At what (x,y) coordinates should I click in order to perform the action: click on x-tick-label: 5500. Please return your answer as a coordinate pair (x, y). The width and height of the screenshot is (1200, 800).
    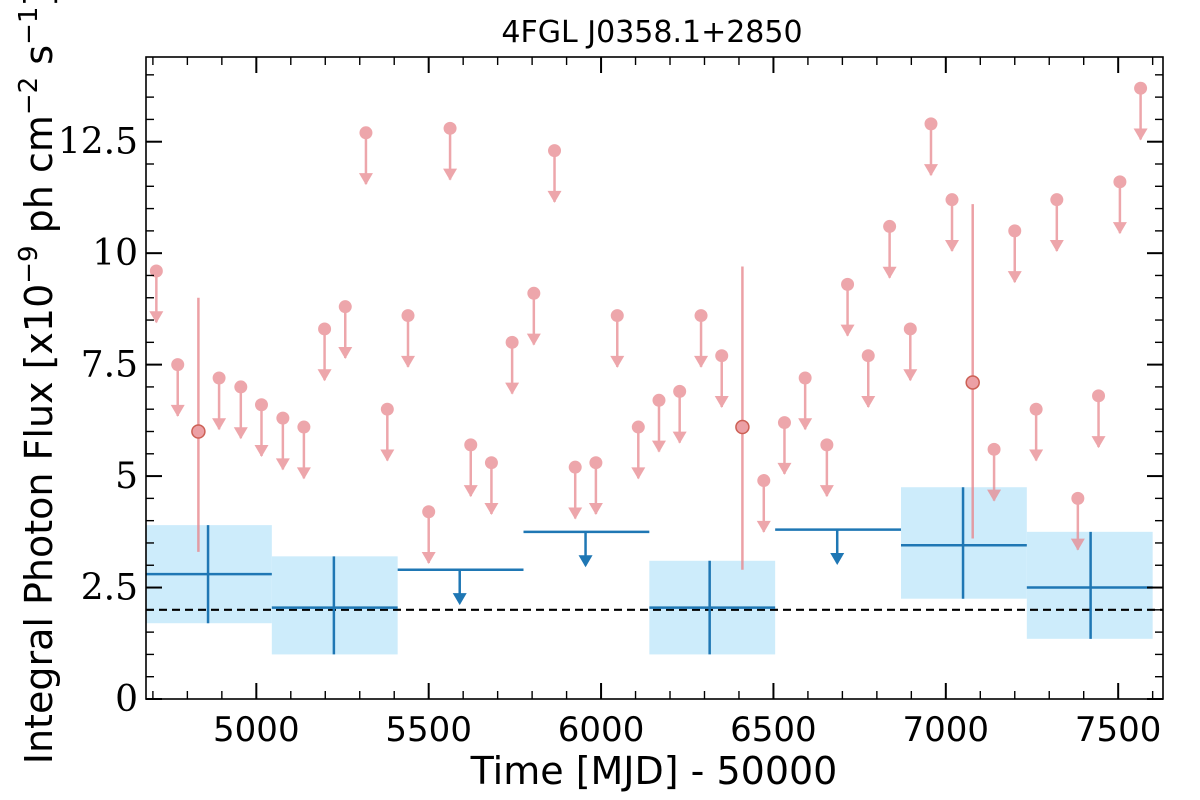
    Looking at the image, I should click on (428, 730).